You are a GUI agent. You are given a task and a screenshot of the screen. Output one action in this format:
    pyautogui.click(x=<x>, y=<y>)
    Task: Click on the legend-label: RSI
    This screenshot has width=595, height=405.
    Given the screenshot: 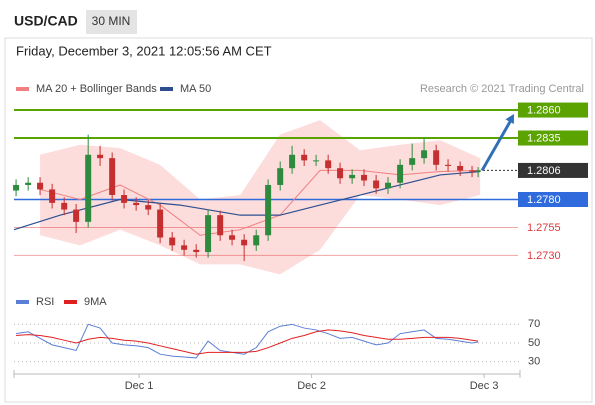 What is the action you would take?
    pyautogui.click(x=45, y=302)
    